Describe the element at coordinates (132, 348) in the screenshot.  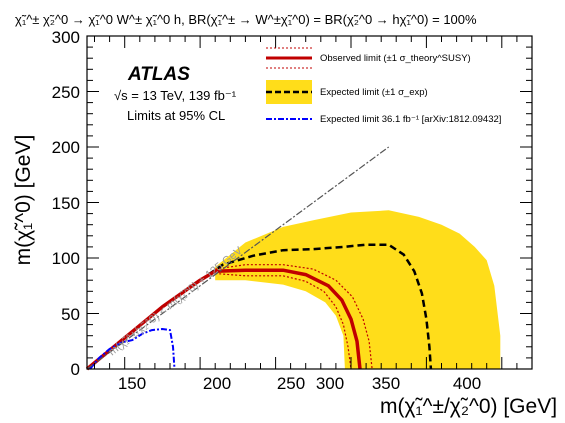
I see `expected-36fb-line` at that location.